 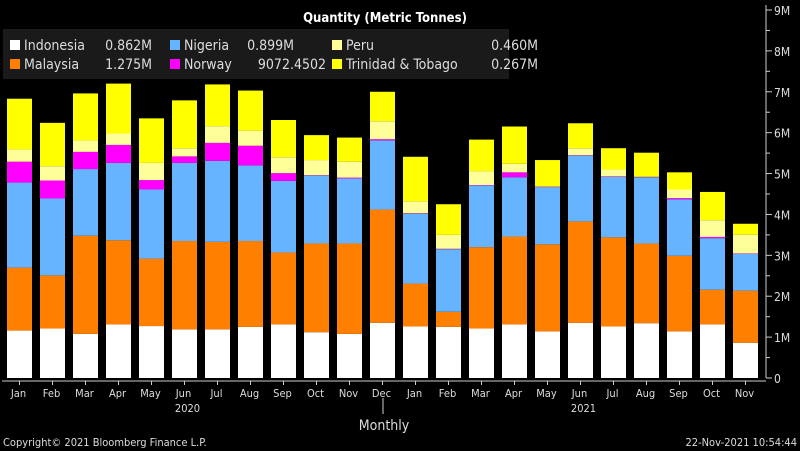 I want to click on x-tick-label: Sep, so click(x=282, y=393).